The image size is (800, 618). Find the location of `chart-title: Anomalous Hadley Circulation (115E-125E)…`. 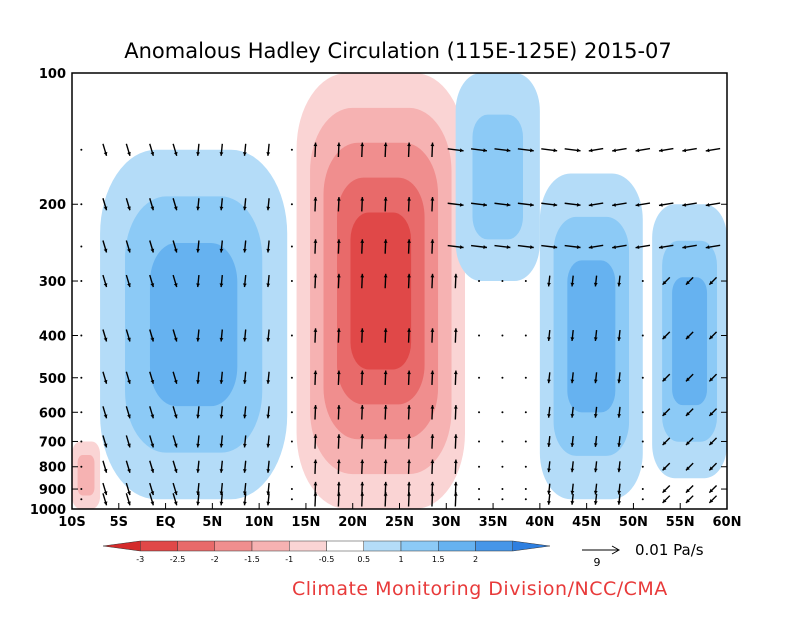

chart-title: Anomalous Hadley Circulation (115E-125E)… is located at coordinates (398, 51).